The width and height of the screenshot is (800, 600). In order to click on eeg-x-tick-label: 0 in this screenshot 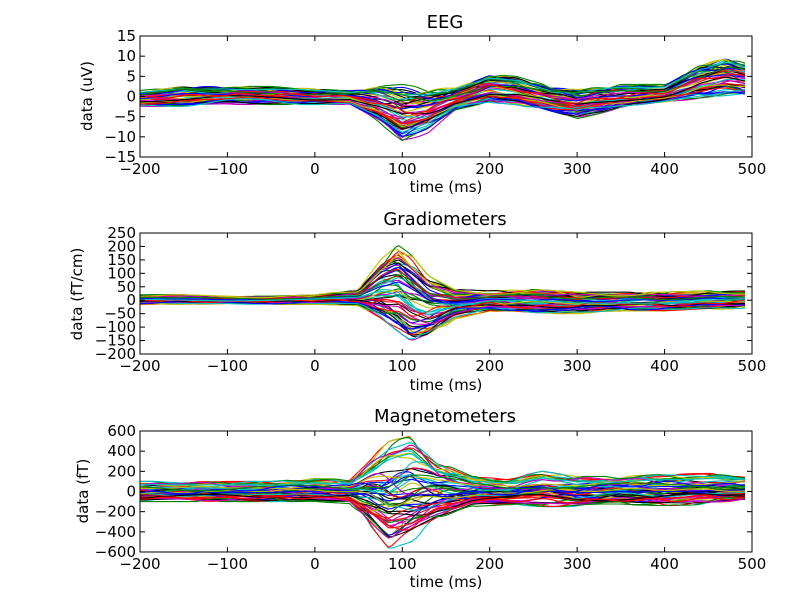, I will do `click(315, 169)`.